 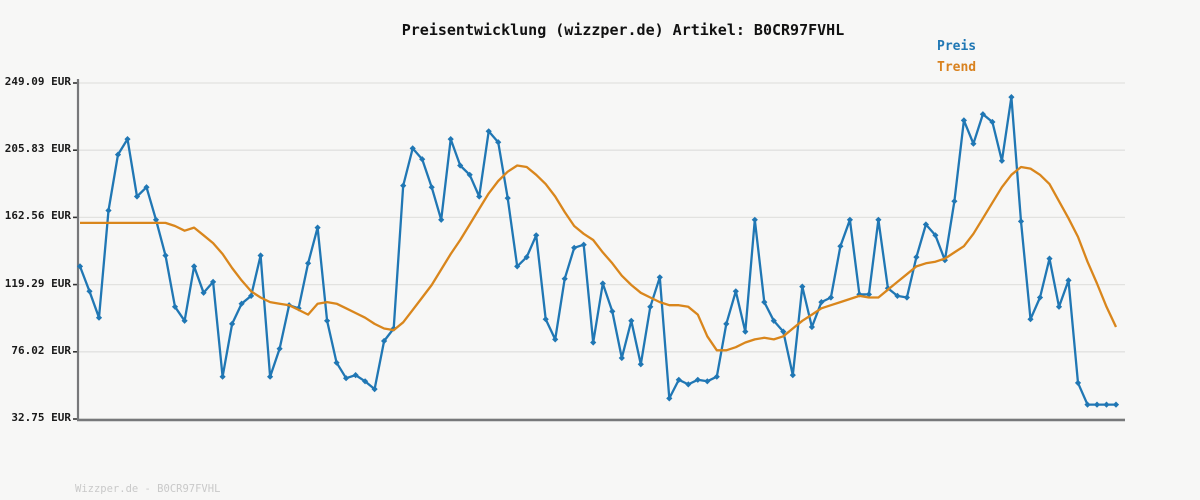 What do you see at coordinates (957, 46) in the screenshot?
I see `legend-label-preis: Preis` at bounding box center [957, 46].